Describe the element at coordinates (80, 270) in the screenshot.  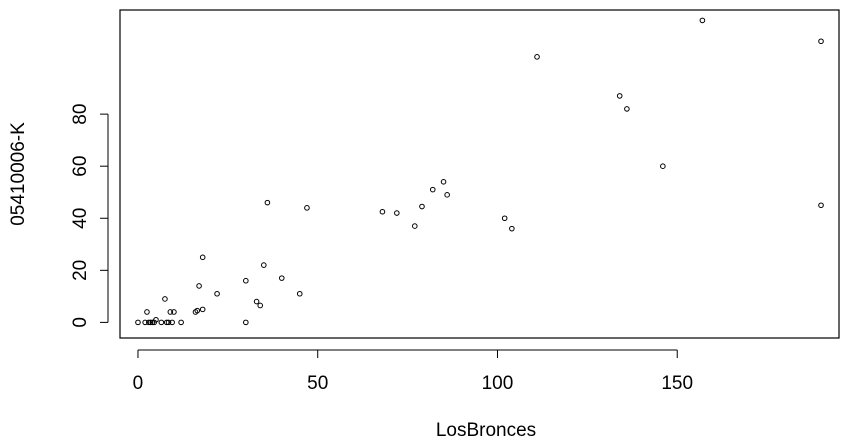
I see `y-tick-label: 20` at that location.